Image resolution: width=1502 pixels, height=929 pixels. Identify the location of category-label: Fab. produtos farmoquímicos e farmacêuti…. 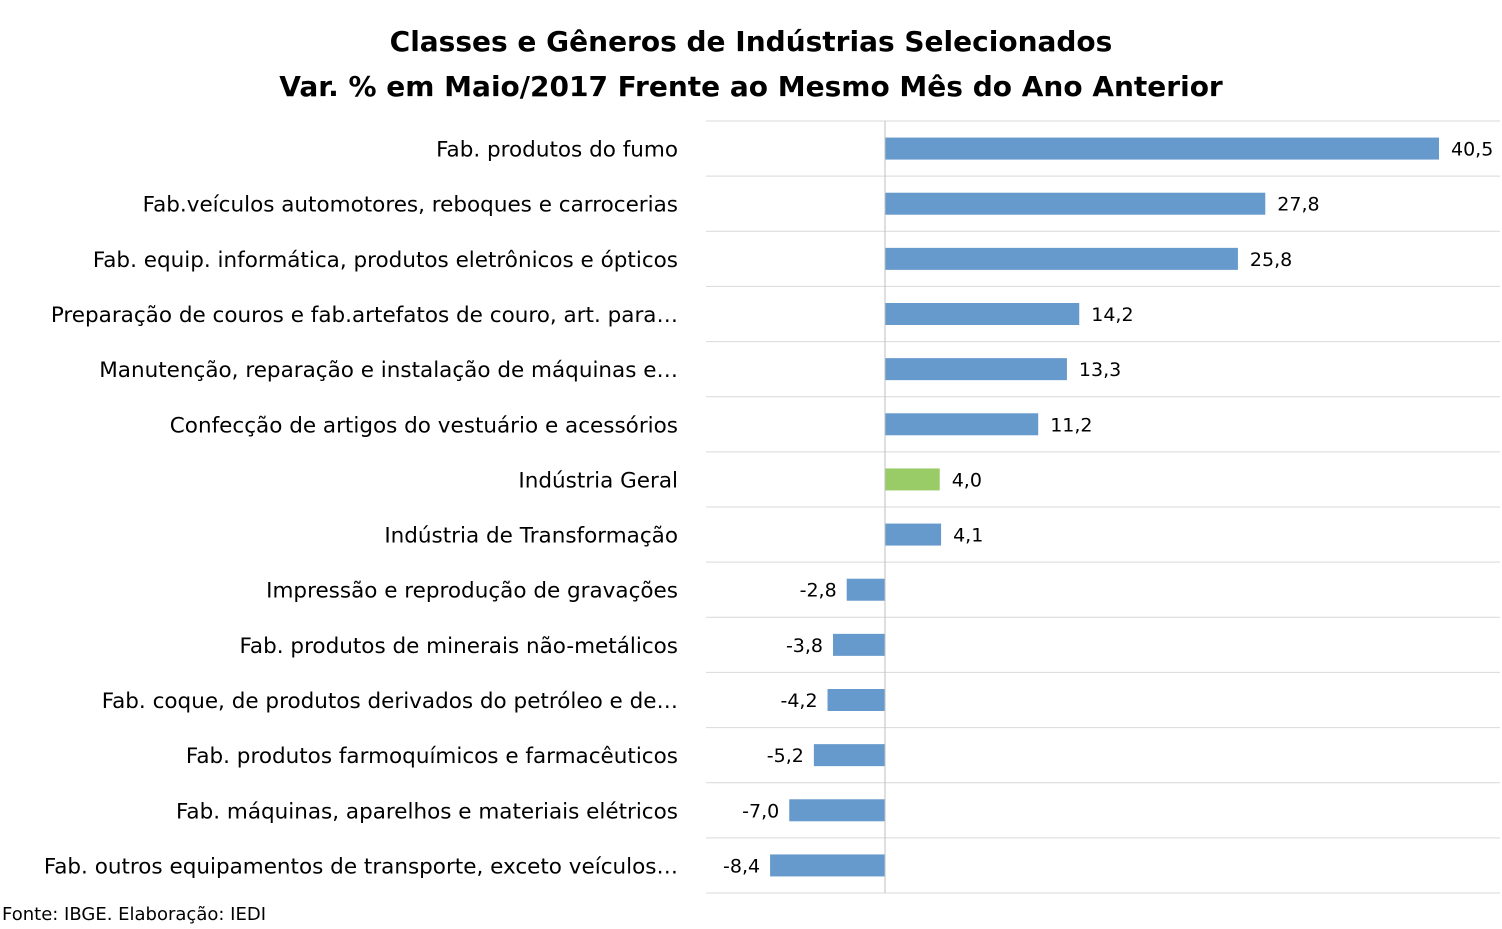
(432, 756).